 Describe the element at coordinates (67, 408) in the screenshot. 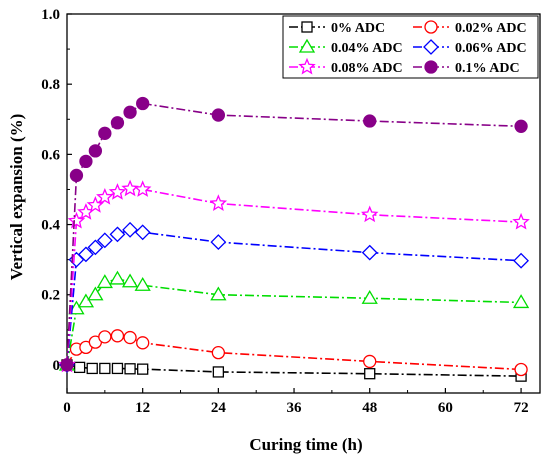

I see `x-tick-label: 0` at that location.